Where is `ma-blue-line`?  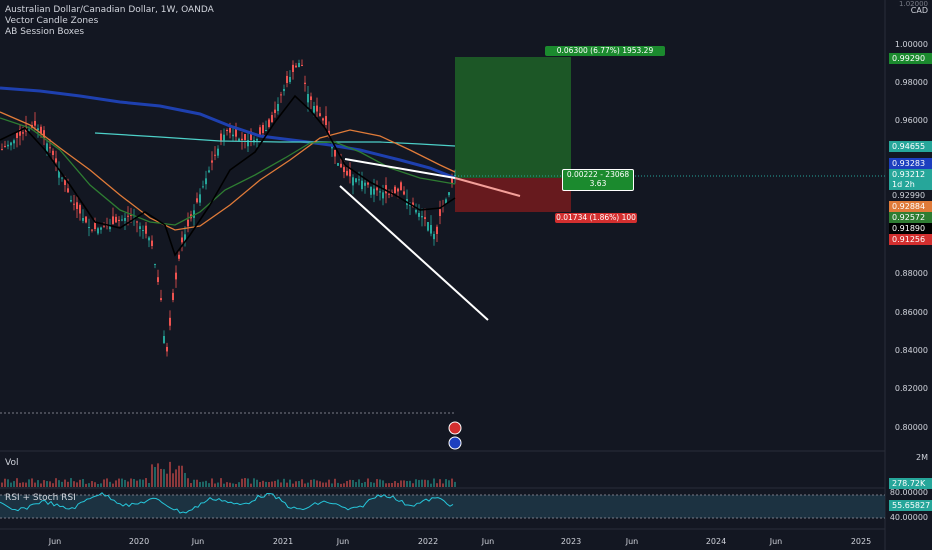 ma-blue-line is located at coordinates (228, 133).